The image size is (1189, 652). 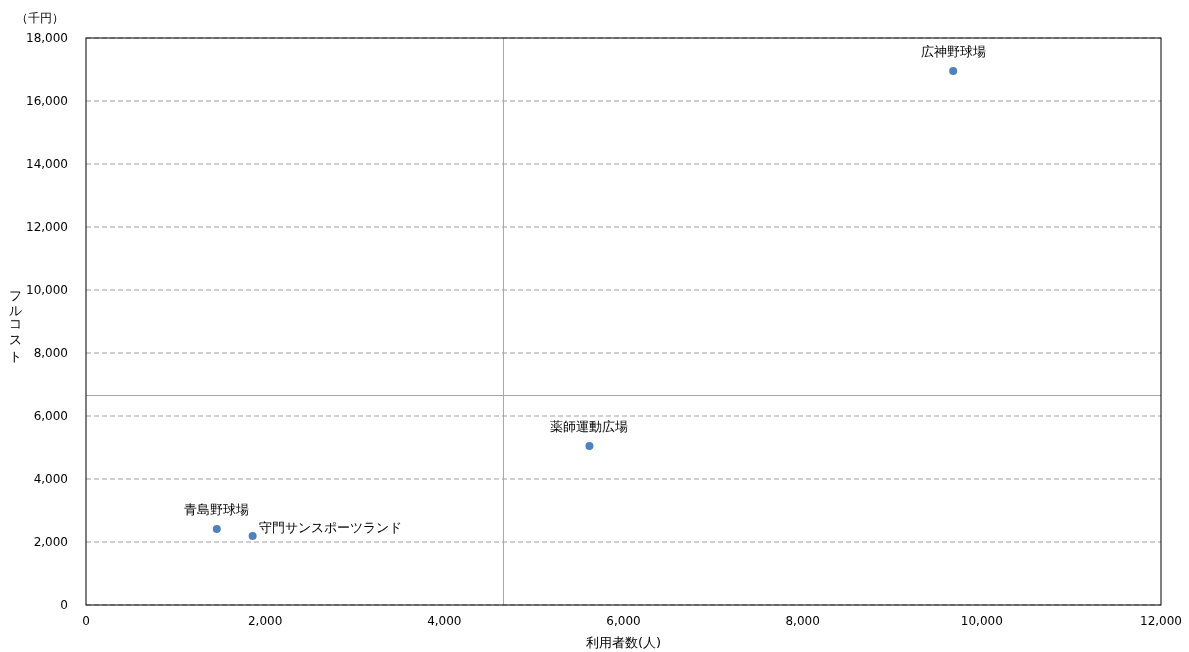 I want to click on series-label: 守門サンスポーツランド, so click(x=330, y=528).